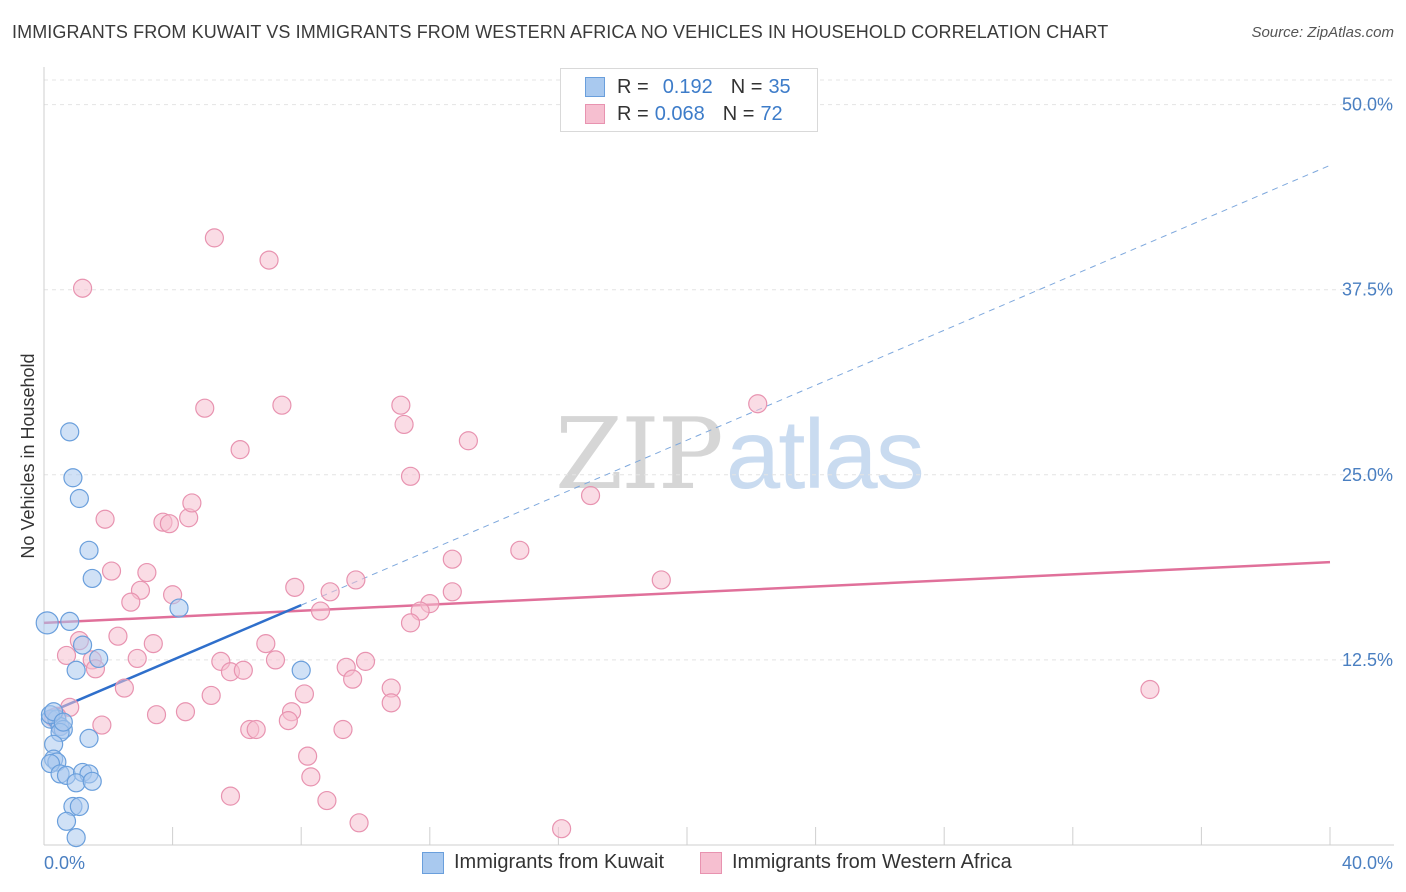  Describe the element at coordinates (771, 113) in the screenshot. I see `wafrica-n-value: 72` at that location.